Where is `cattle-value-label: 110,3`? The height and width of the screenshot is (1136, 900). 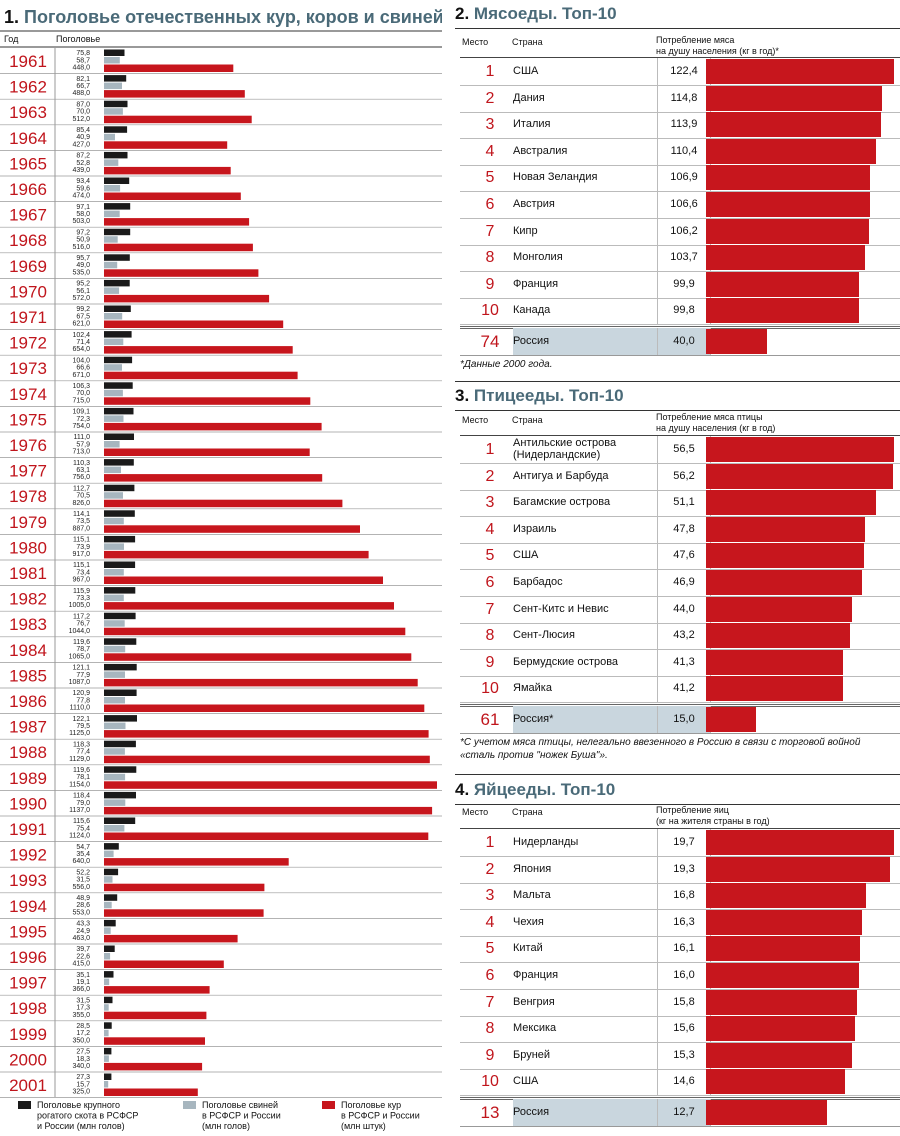
cattle-value-label: 110,3 is located at coordinates (81, 463).